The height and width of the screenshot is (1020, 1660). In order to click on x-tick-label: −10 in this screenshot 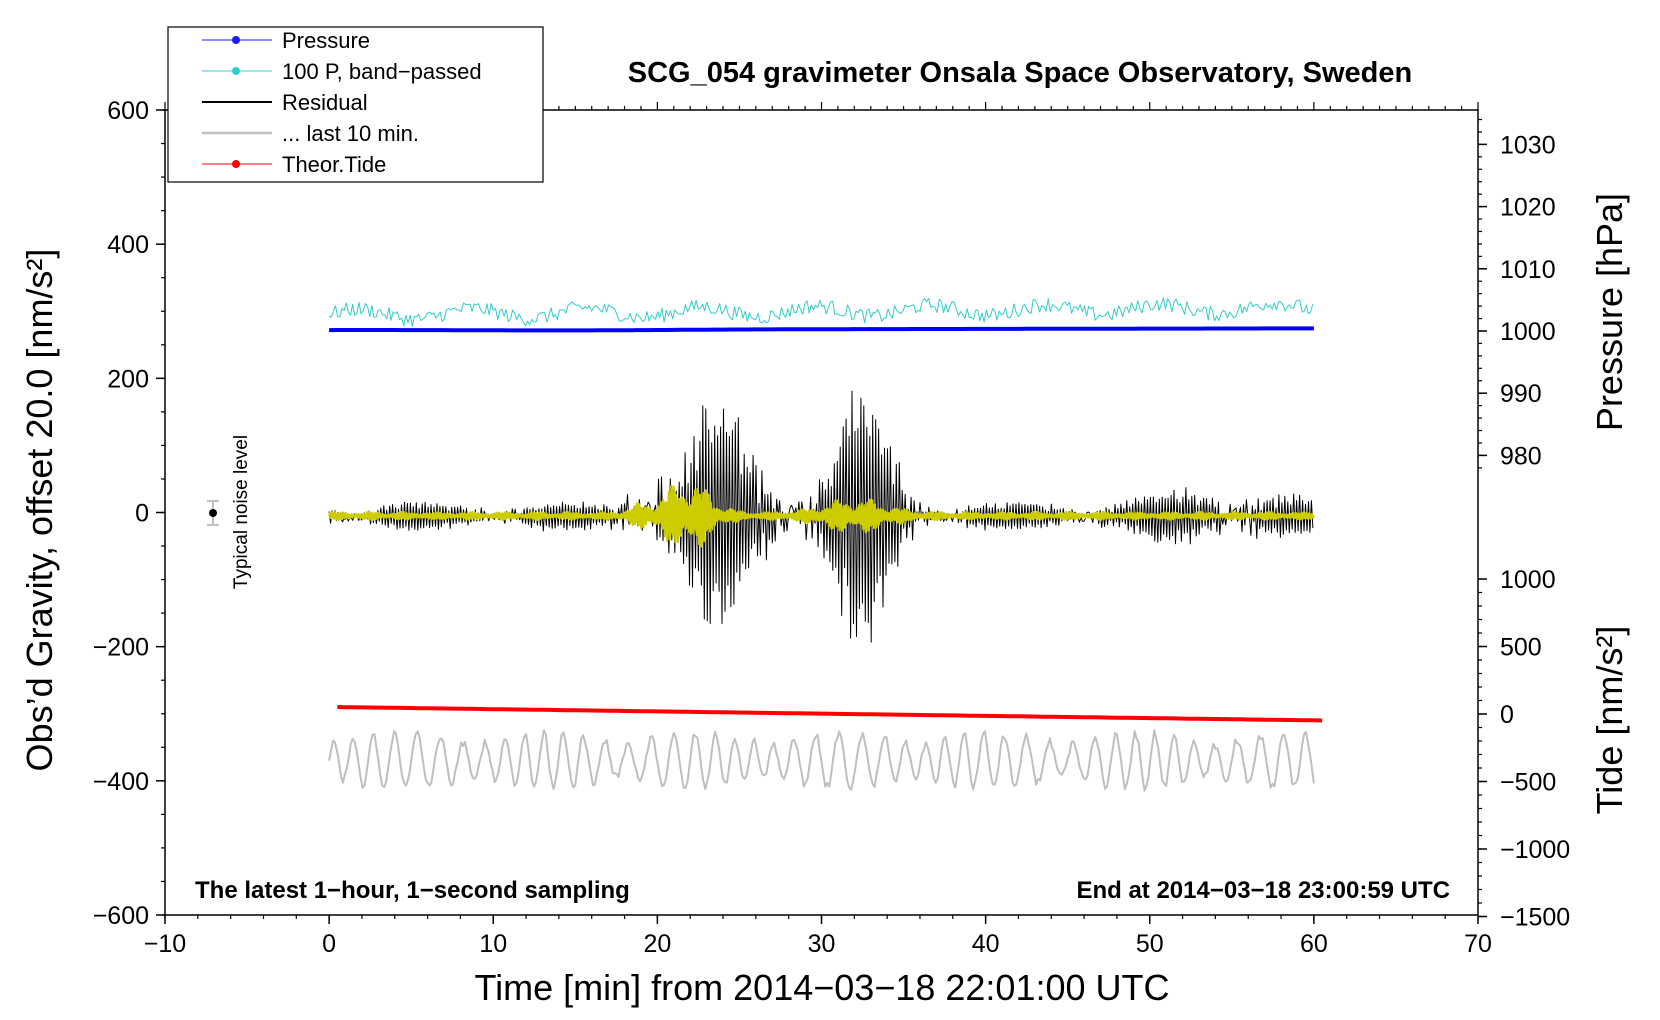, I will do `click(165, 944)`.